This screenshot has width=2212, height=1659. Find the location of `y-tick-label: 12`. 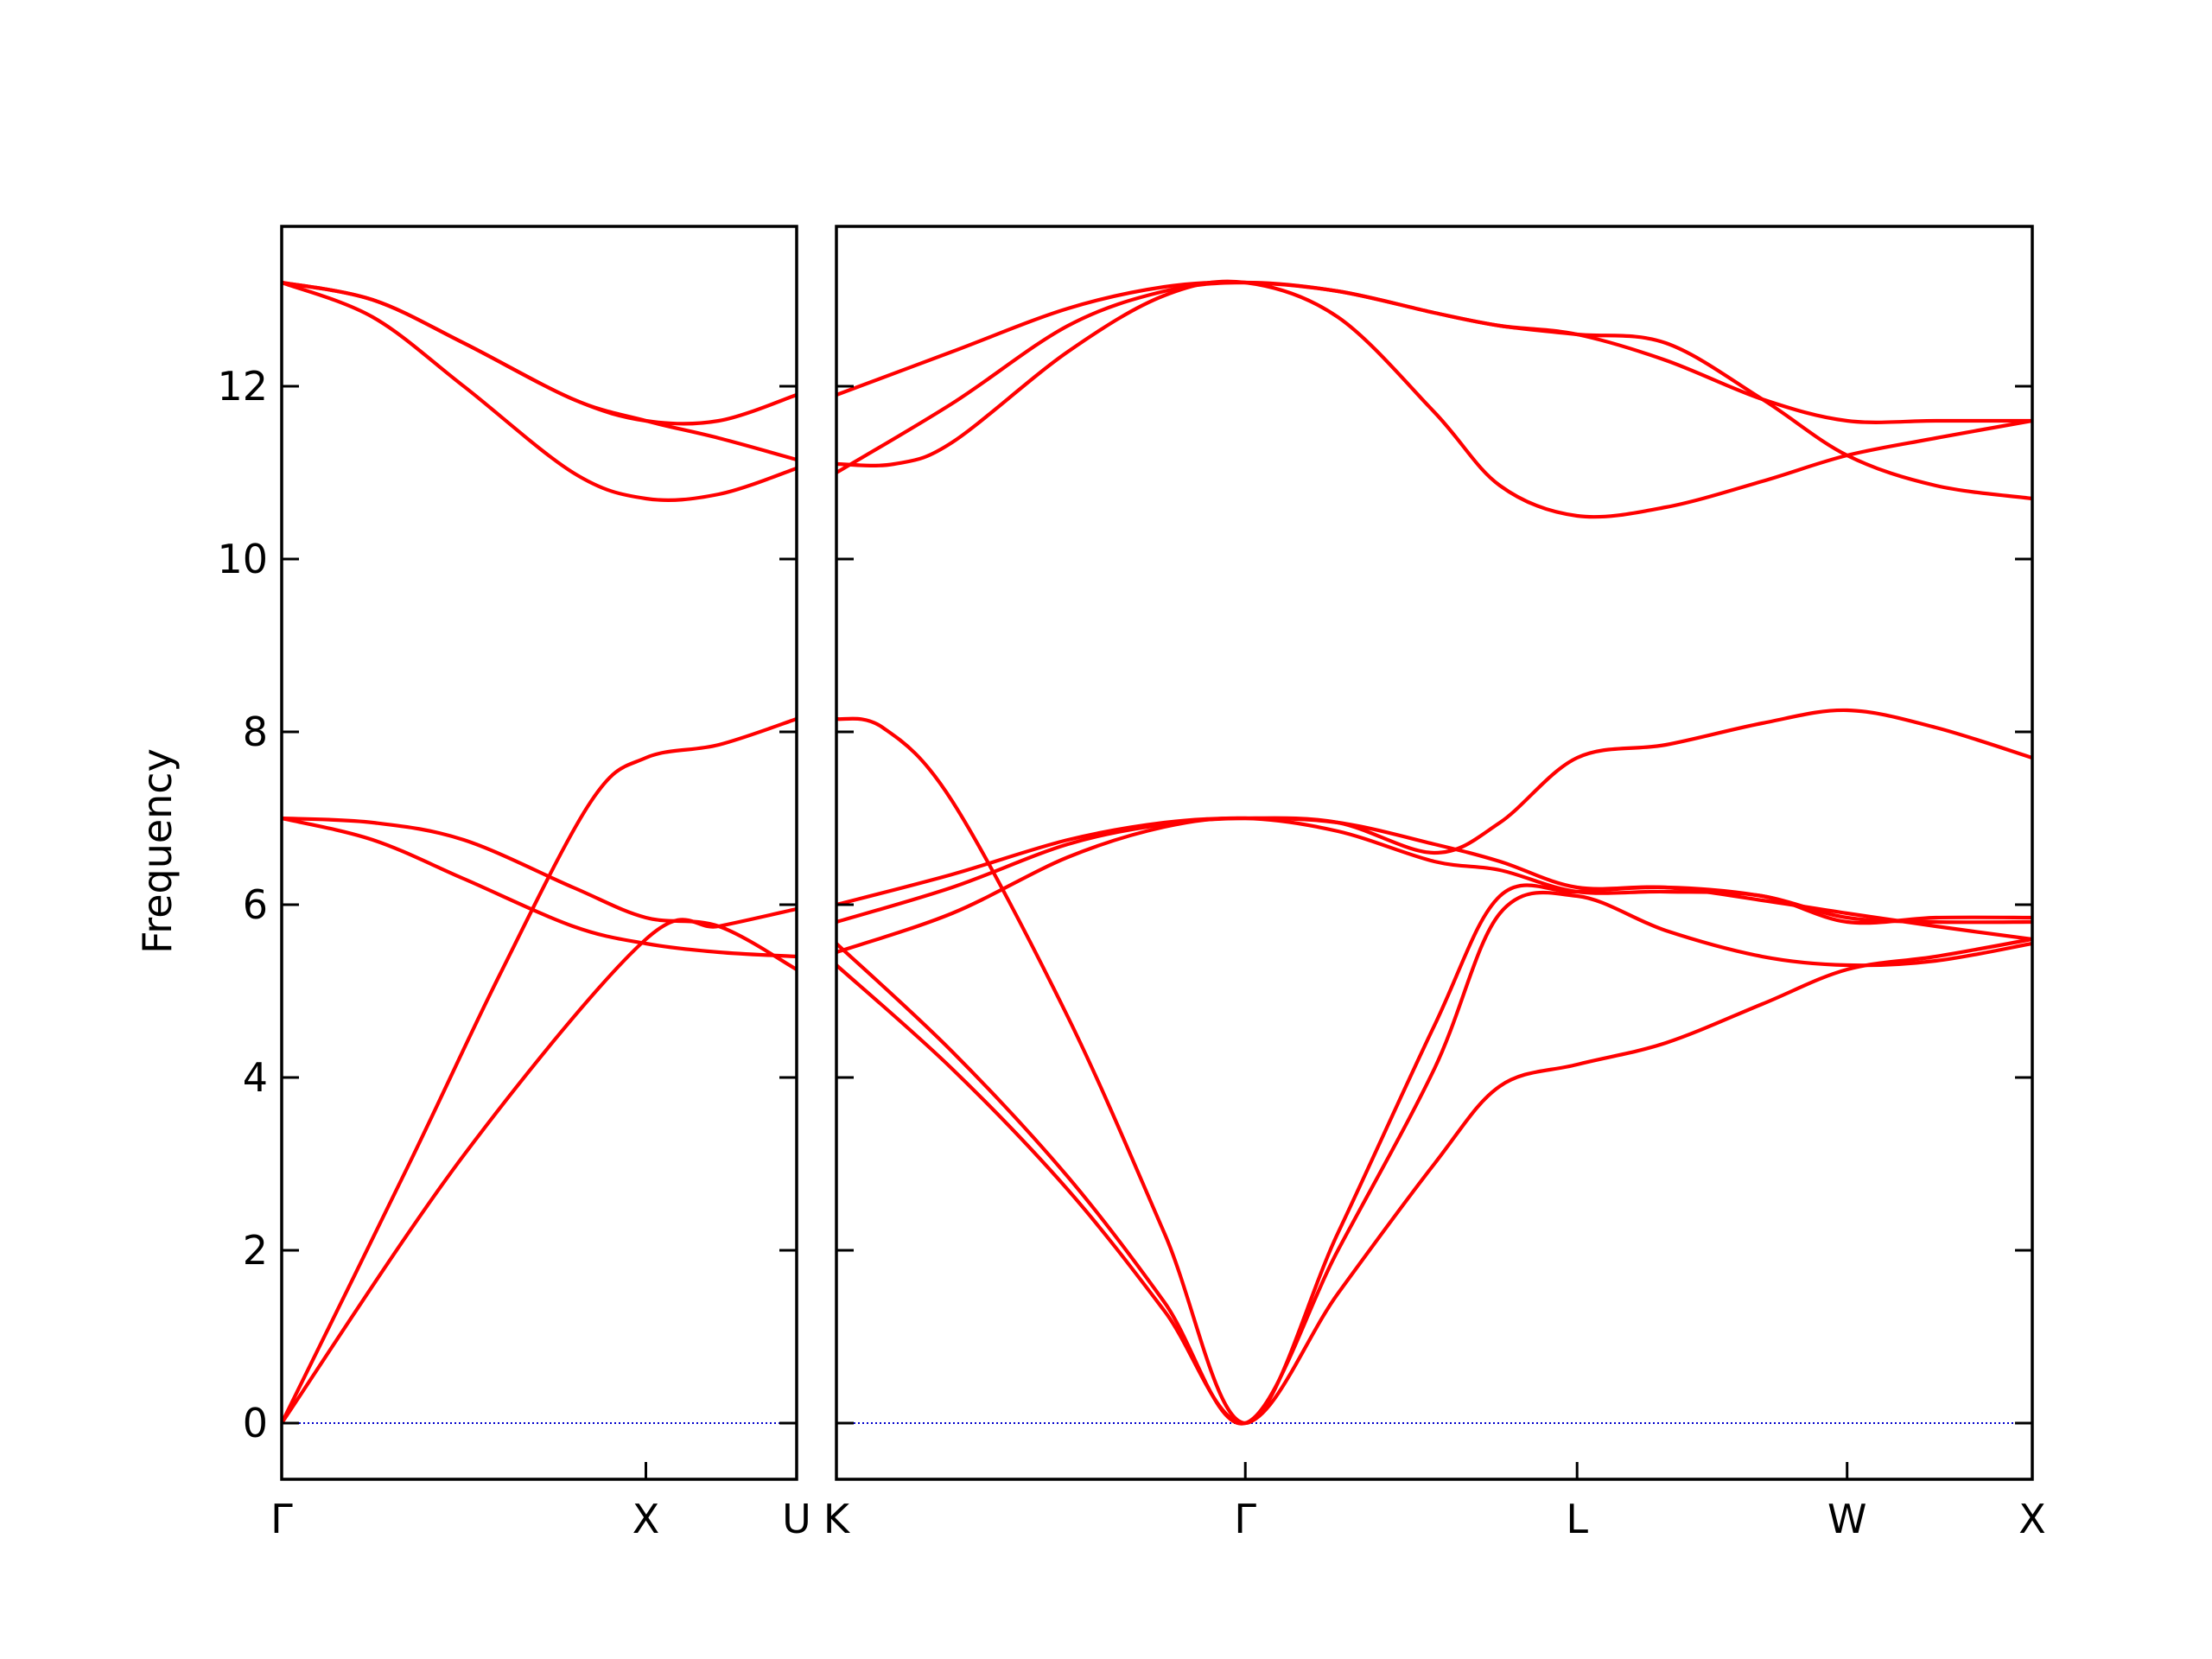

y-tick-label: 12 is located at coordinates (242, 386).